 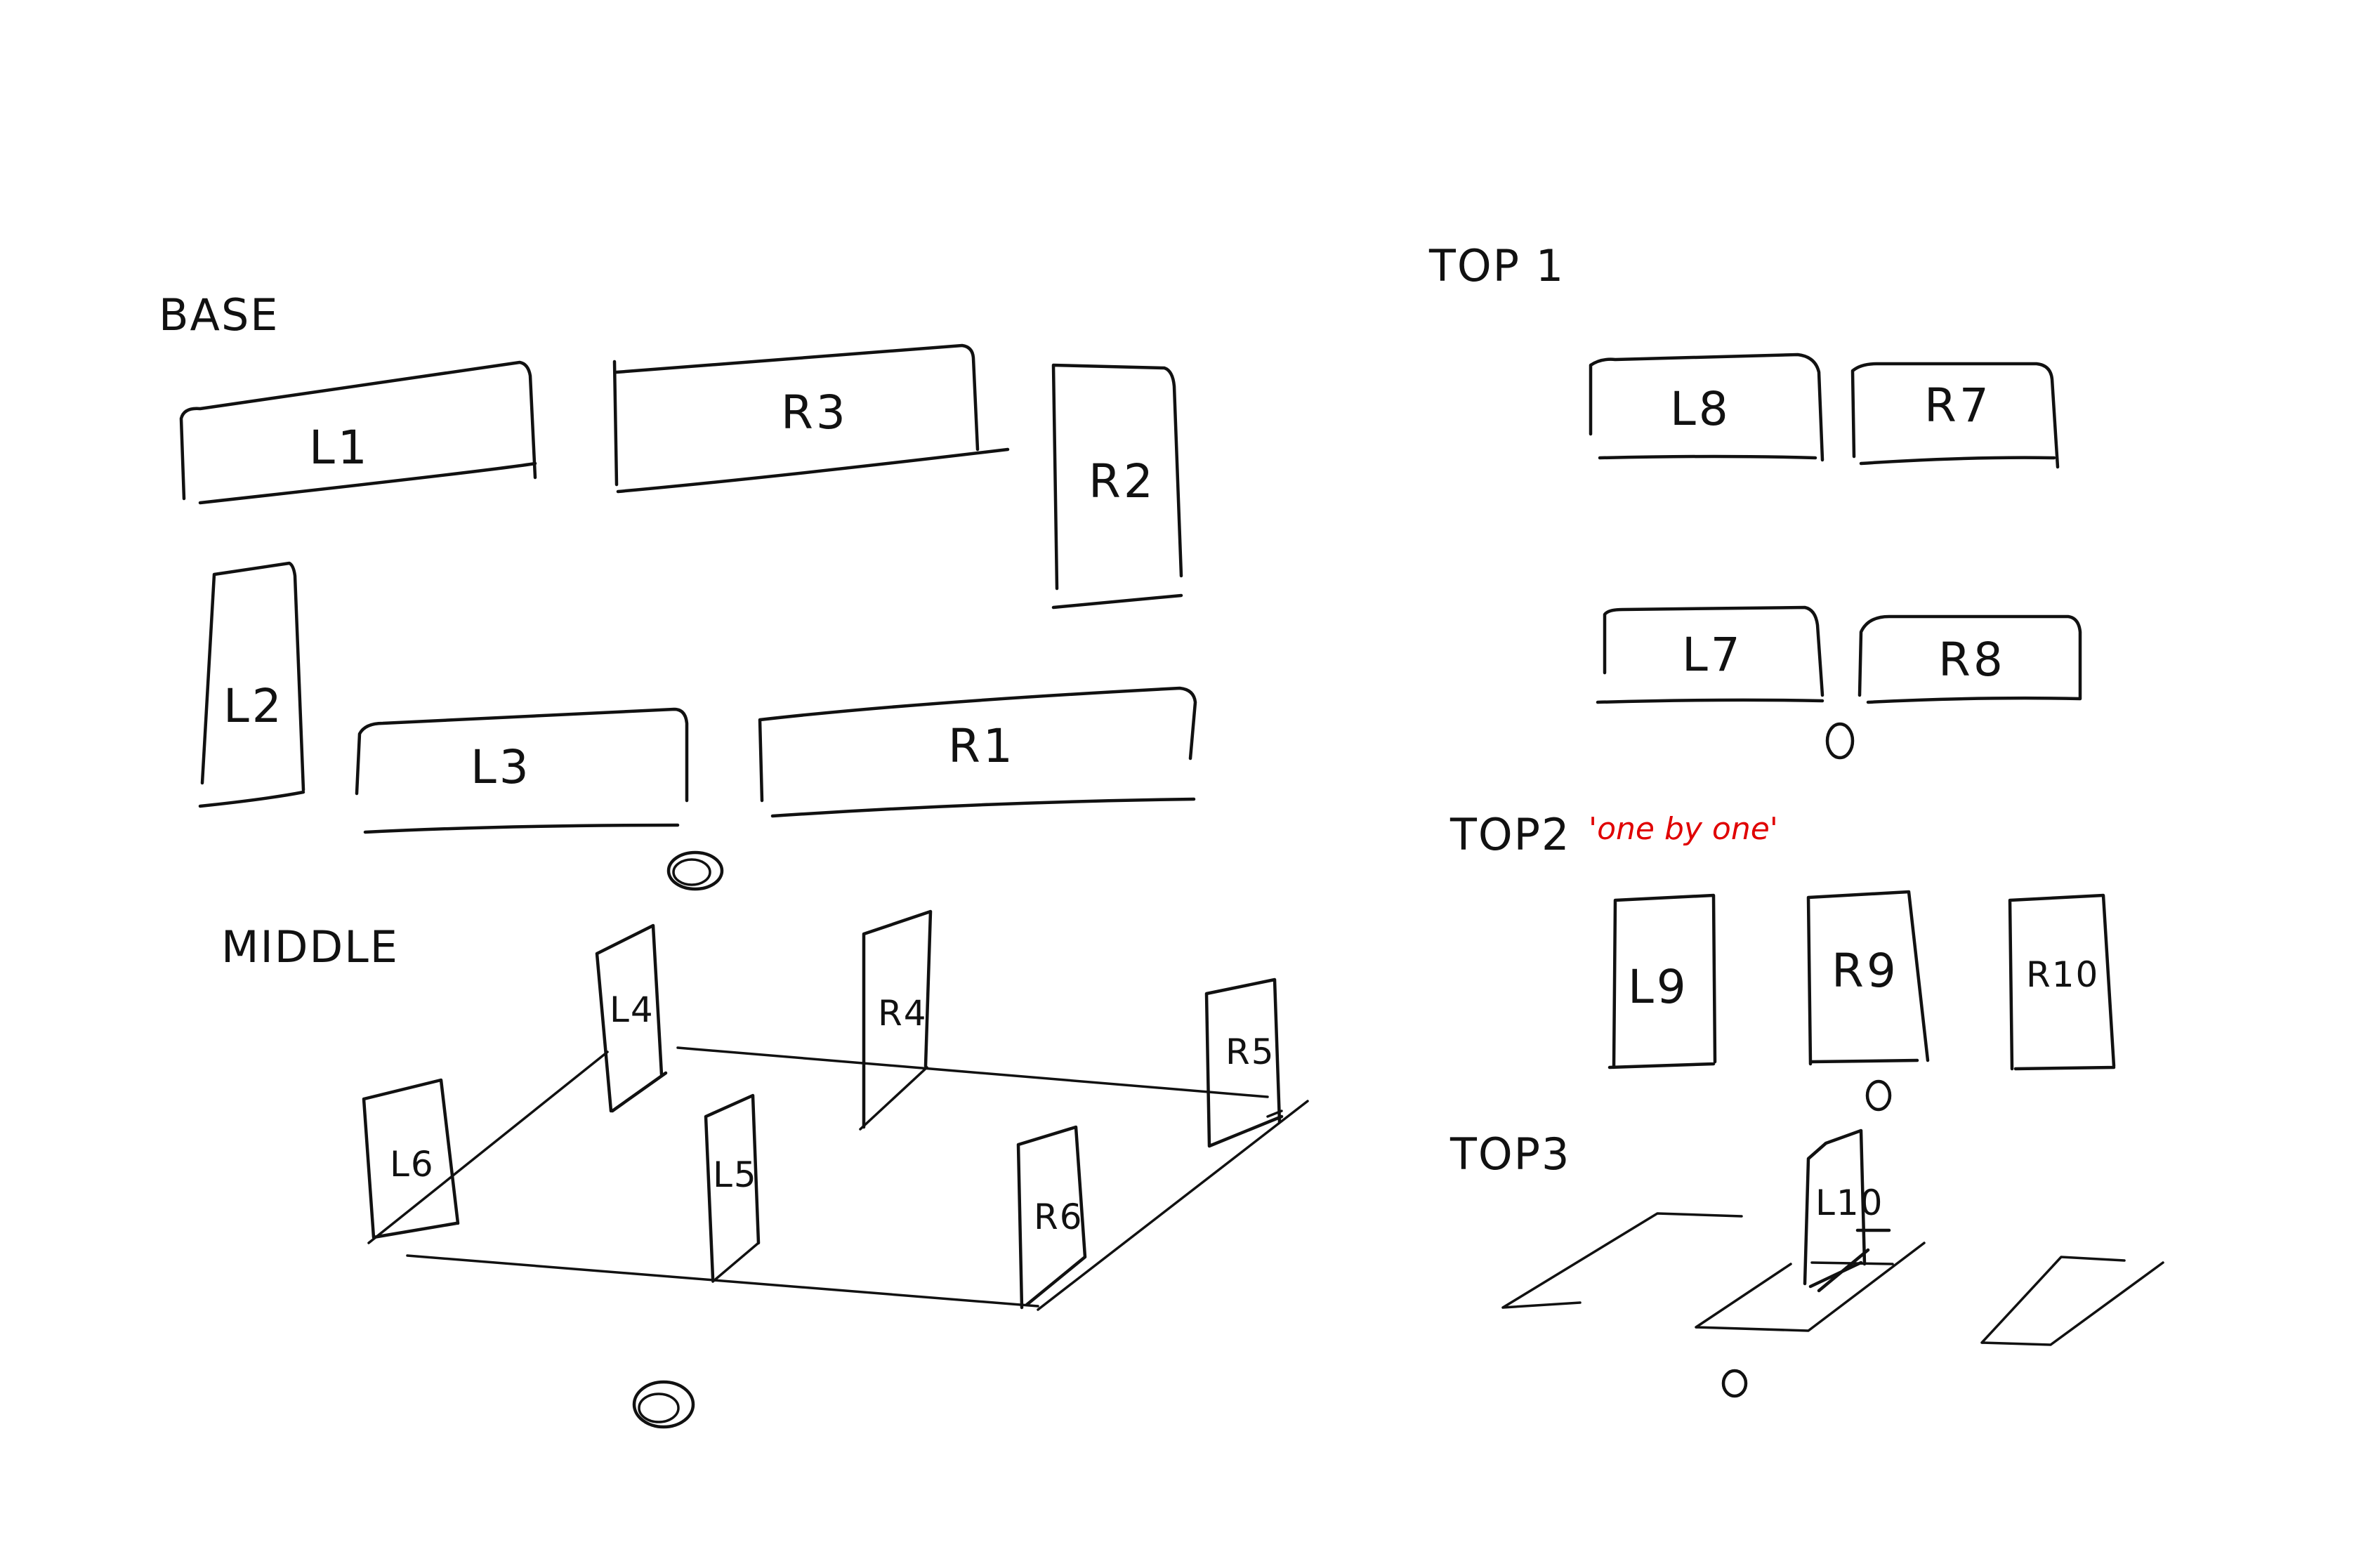 I want to click on top1-piece-r8: R8, so click(x=1970, y=659).